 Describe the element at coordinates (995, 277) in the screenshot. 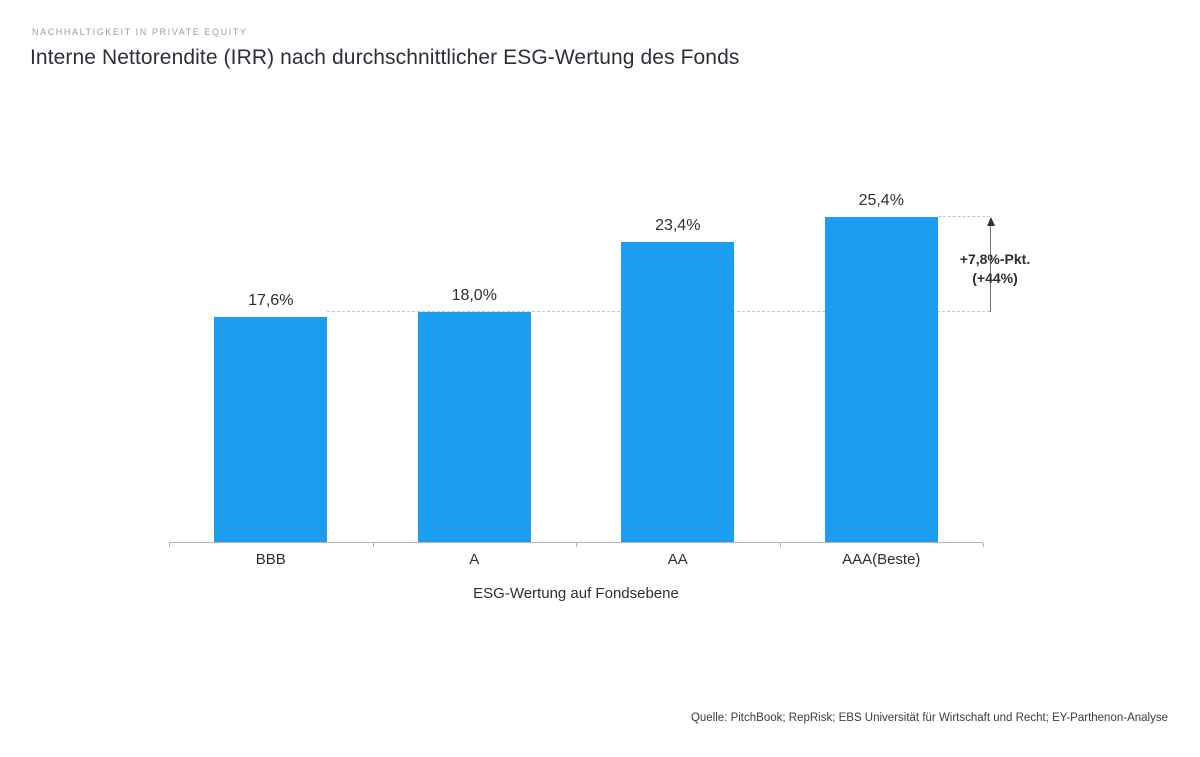

I see `delta-annotation-line2: (+44%)` at that location.